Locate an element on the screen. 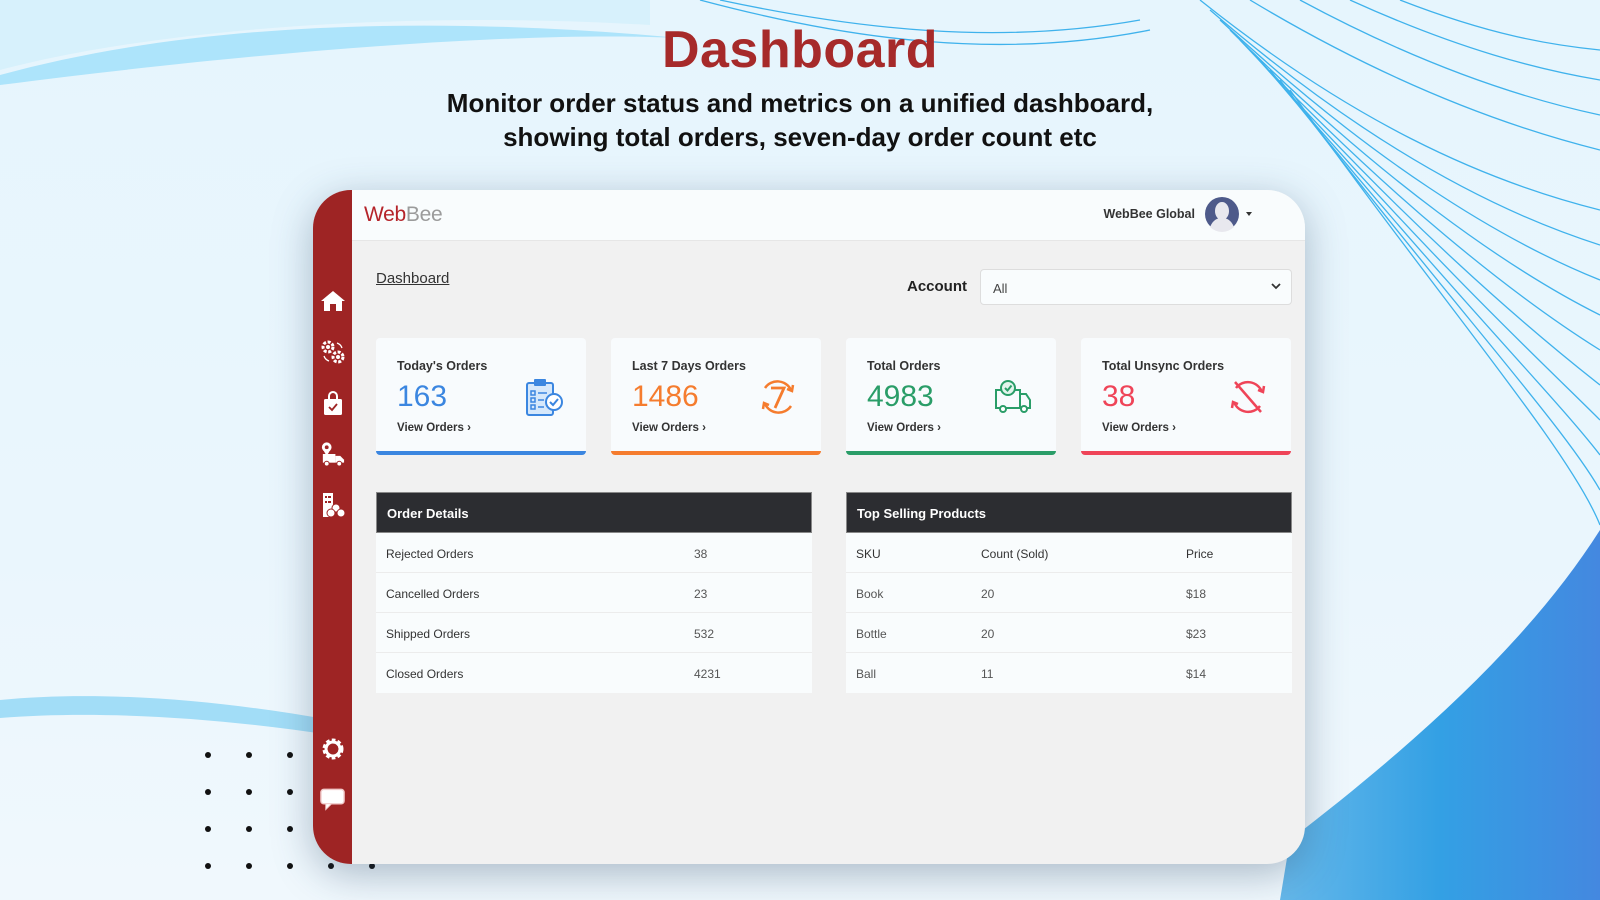 The image size is (1600, 900). user-menu-caret-icon is located at coordinates (1249, 214).